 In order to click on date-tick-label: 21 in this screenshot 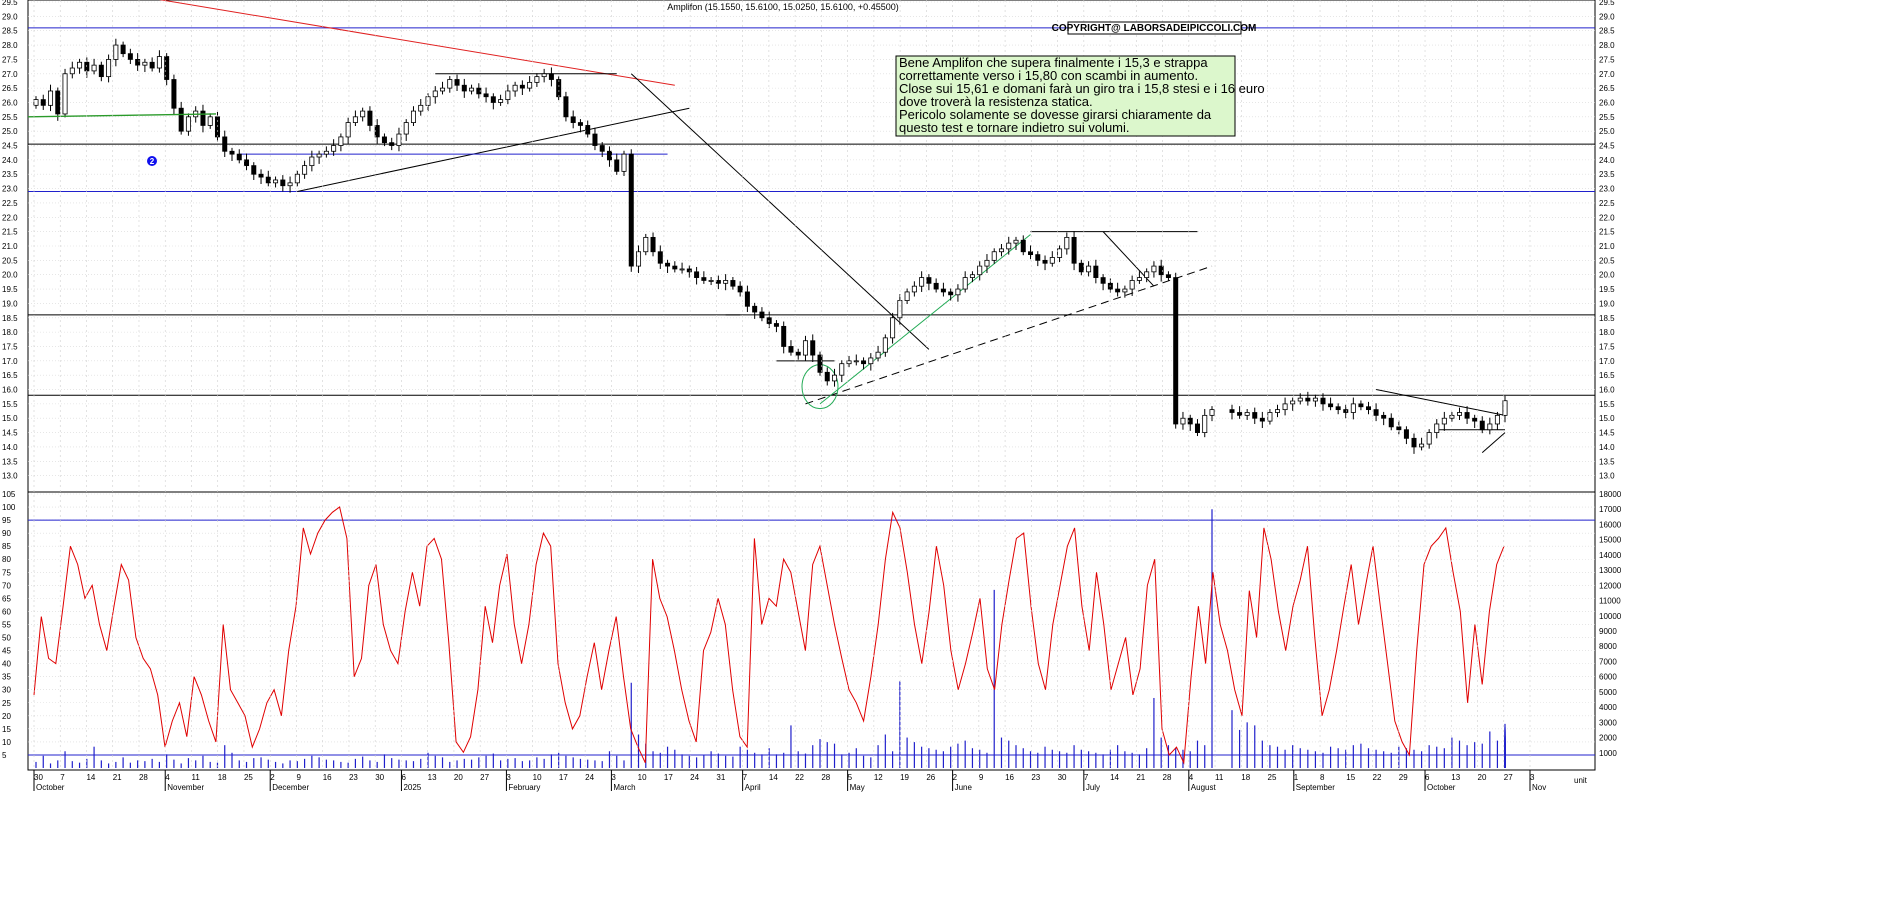, I will do `click(117, 777)`.